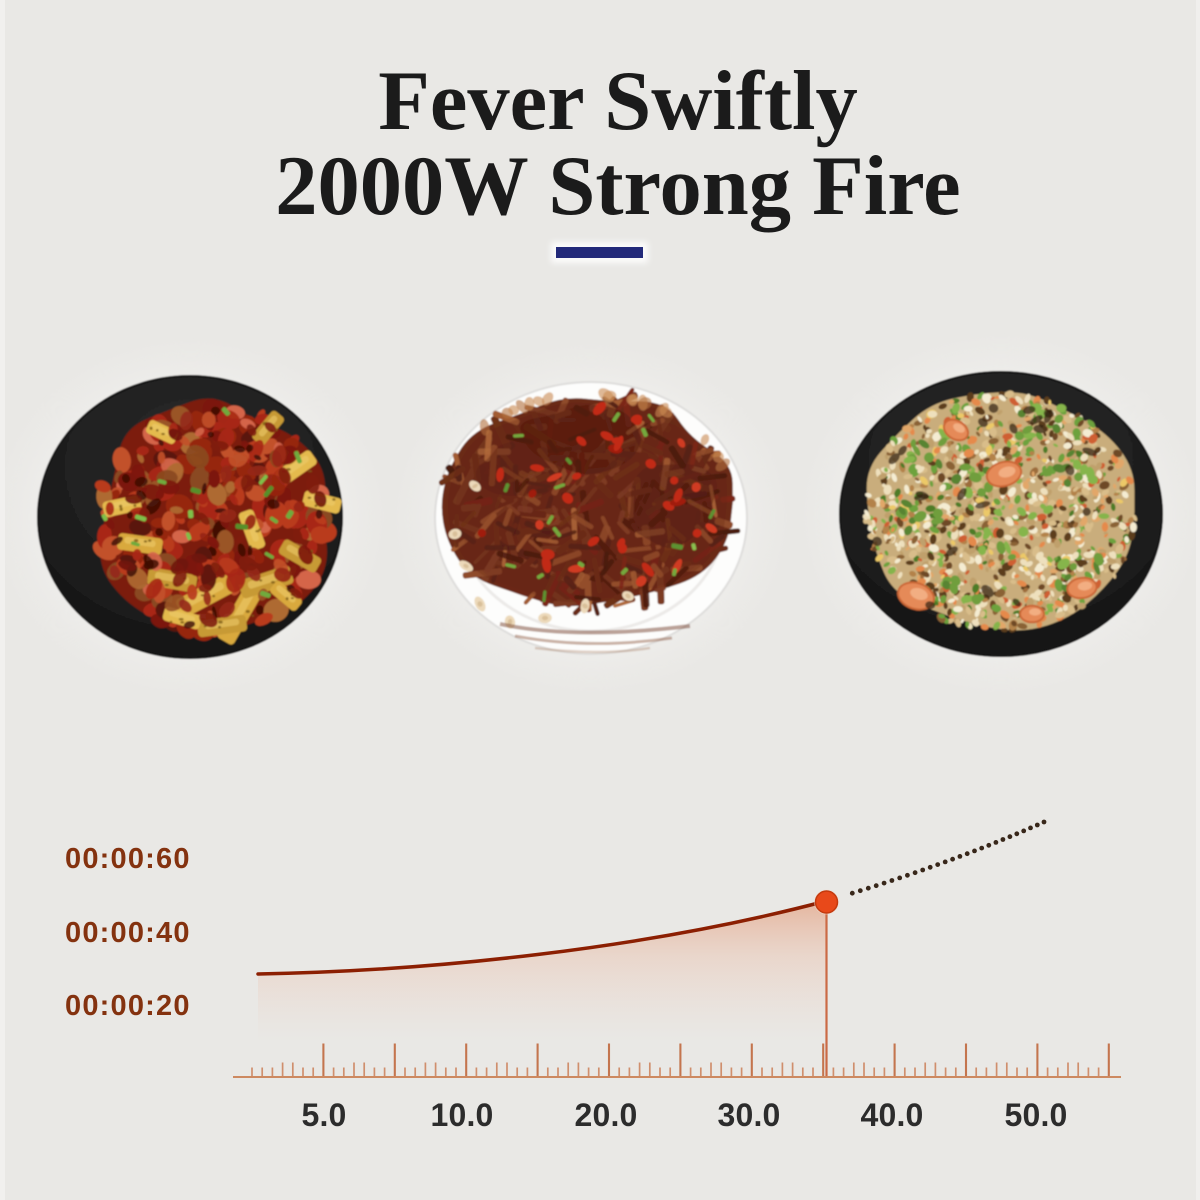  I want to click on svg-text: 20.0, so click(605, 1115).